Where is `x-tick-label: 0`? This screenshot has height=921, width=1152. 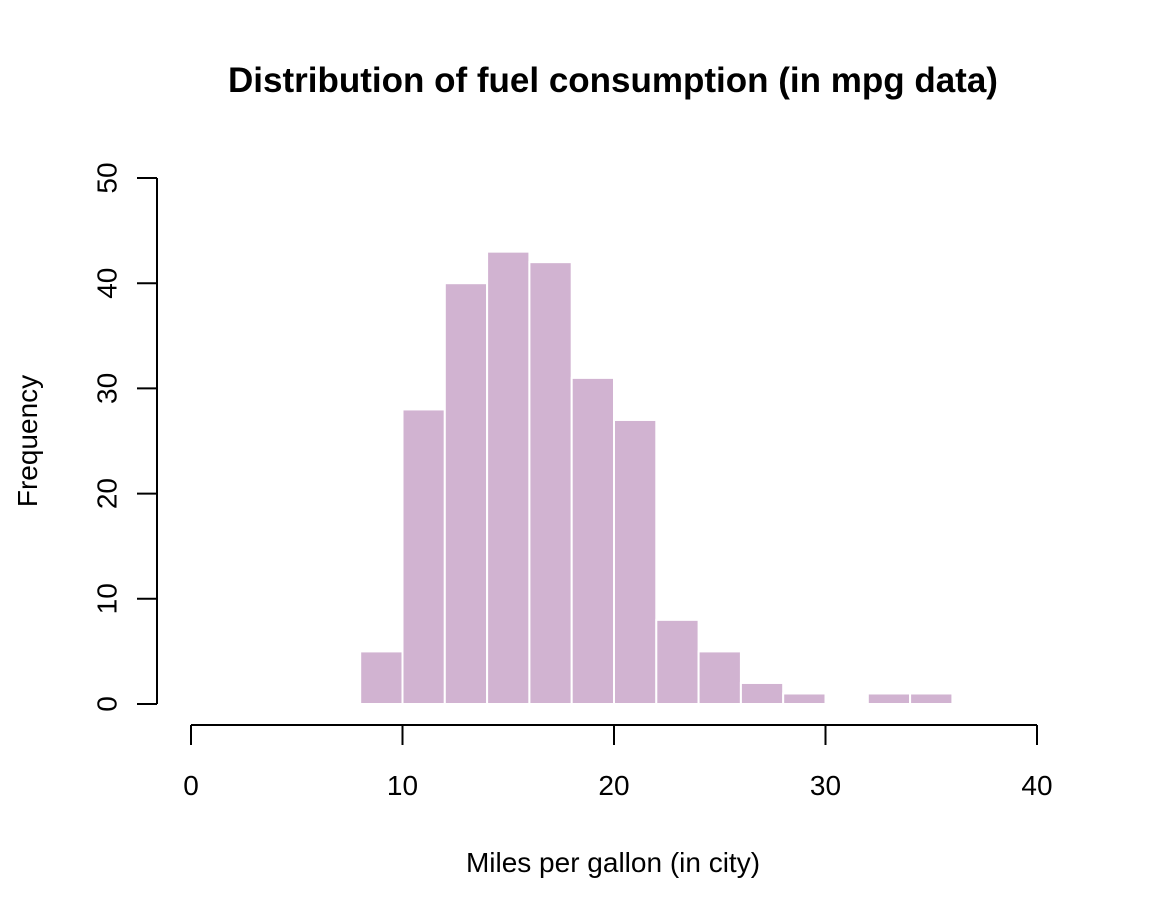 x-tick-label: 0 is located at coordinates (191, 785).